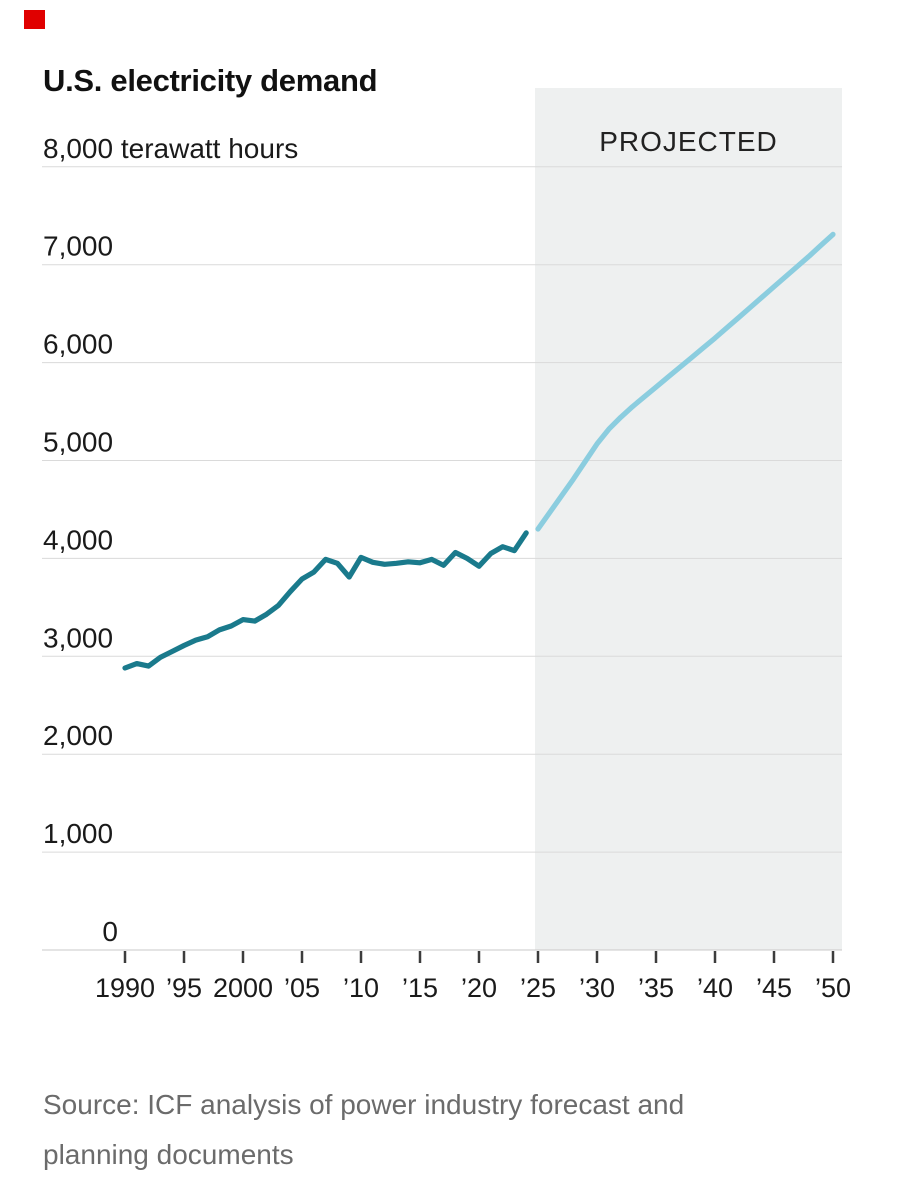  Describe the element at coordinates (168, 1154) in the screenshot. I see `source-note-line2: planning documents` at that location.